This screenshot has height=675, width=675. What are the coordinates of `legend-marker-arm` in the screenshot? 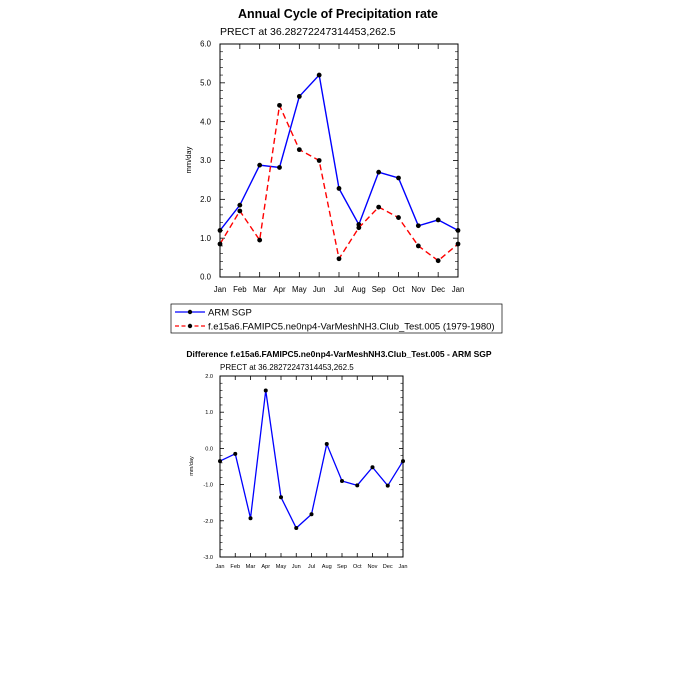 It's located at (190, 312).